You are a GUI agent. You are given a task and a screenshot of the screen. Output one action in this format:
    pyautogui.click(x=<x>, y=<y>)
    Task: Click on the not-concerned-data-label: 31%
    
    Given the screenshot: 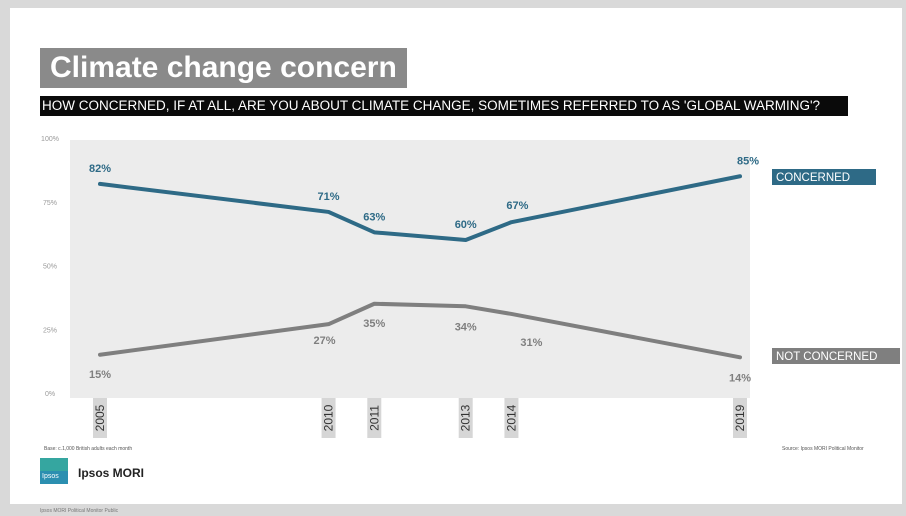 What is the action you would take?
    pyautogui.click(x=531, y=343)
    